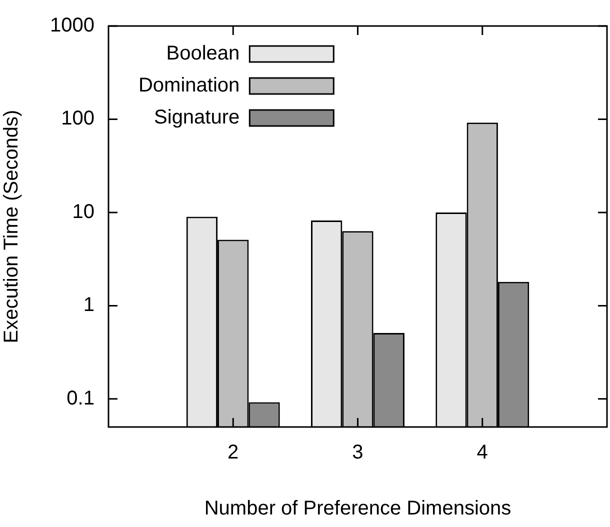 The width and height of the screenshot is (610, 527). I want to click on y-axis-title: Execution Time (Seconds), so click(11, 227).